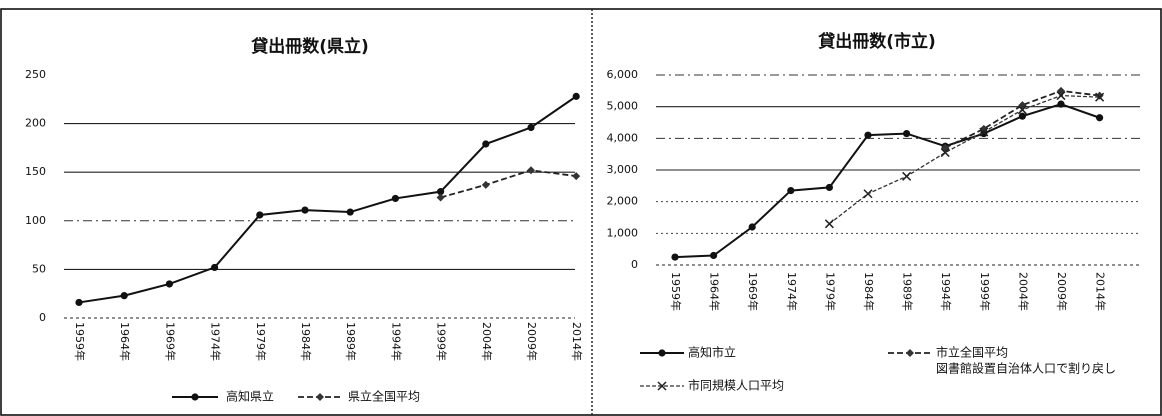 The width and height of the screenshot is (1162, 416). What do you see at coordinates (296, 396) in the screenshot?
I see `legend: 高知県立 県立全国平均` at bounding box center [296, 396].